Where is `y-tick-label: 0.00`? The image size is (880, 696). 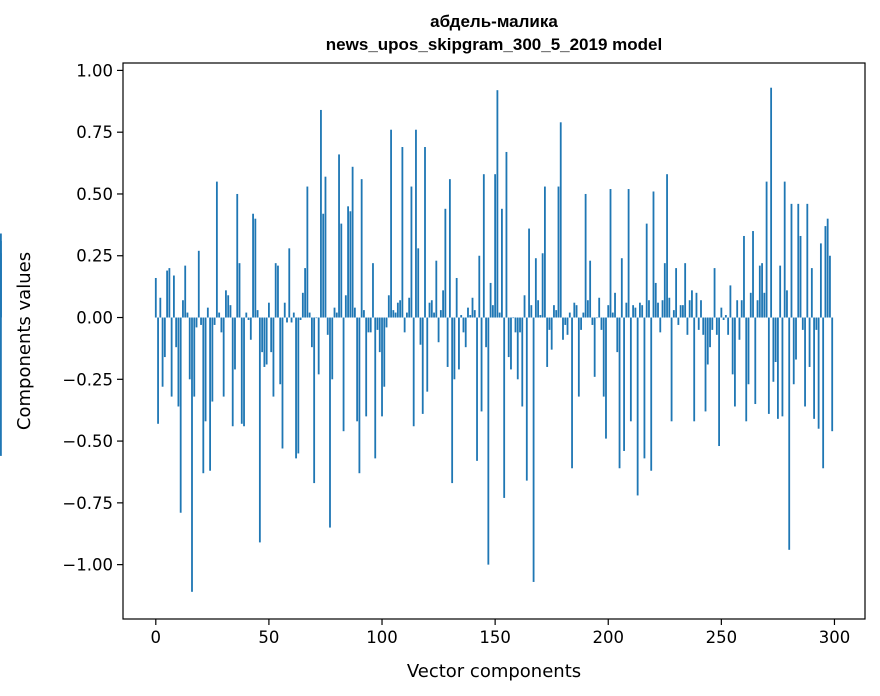
y-tick-label: 0.00 is located at coordinates (94, 318).